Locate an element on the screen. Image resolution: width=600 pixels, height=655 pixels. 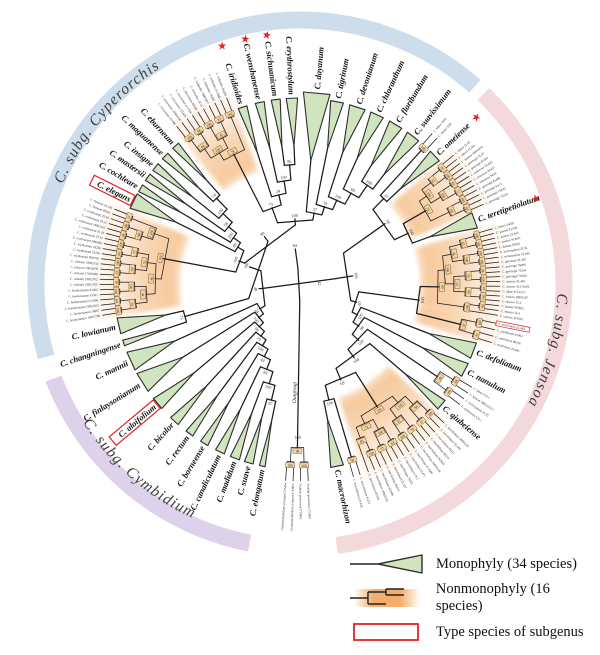
bootstrap-value: 77 is located at coordinates (134, 252).